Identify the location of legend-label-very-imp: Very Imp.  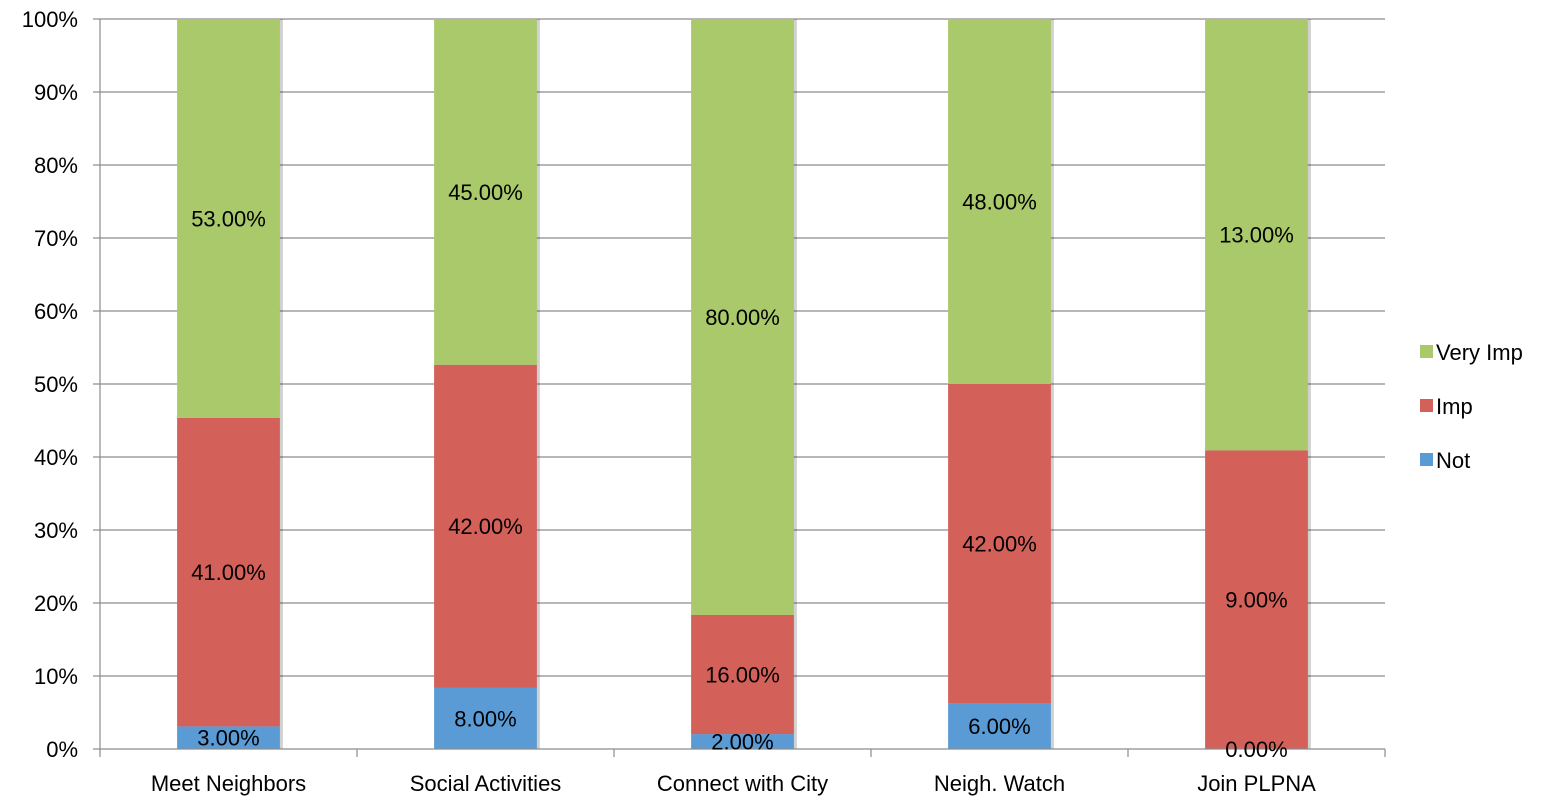
(1479, 352).